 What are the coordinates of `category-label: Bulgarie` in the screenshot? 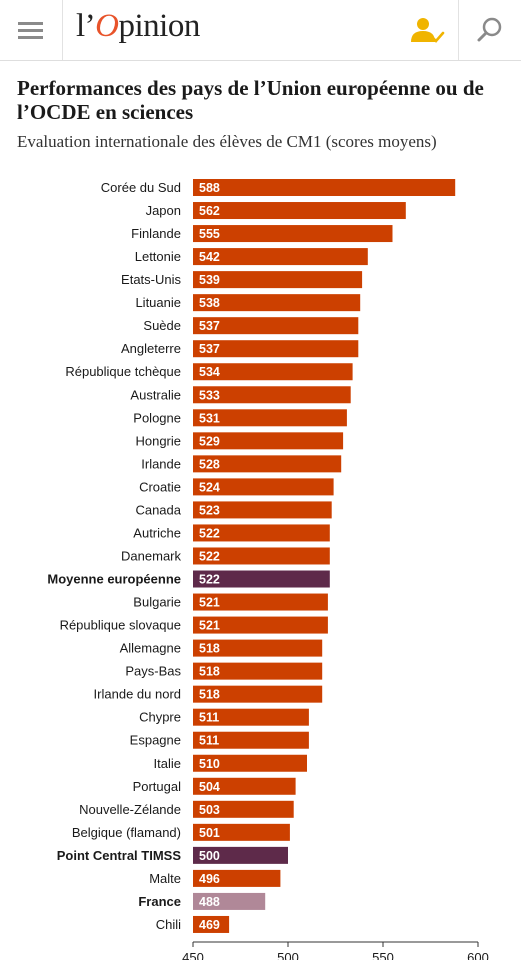 It's located at (157, 602).